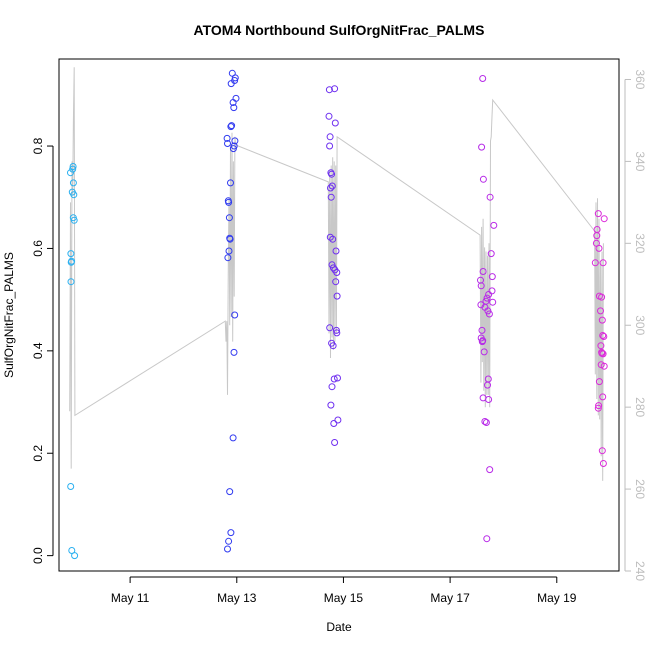 The height and width of the screenshot is (650, 650). What do you see at coordinates (450, 598) in the screenshot?
I see `x-tick-label: May 17` at bounding box center [450, 598].